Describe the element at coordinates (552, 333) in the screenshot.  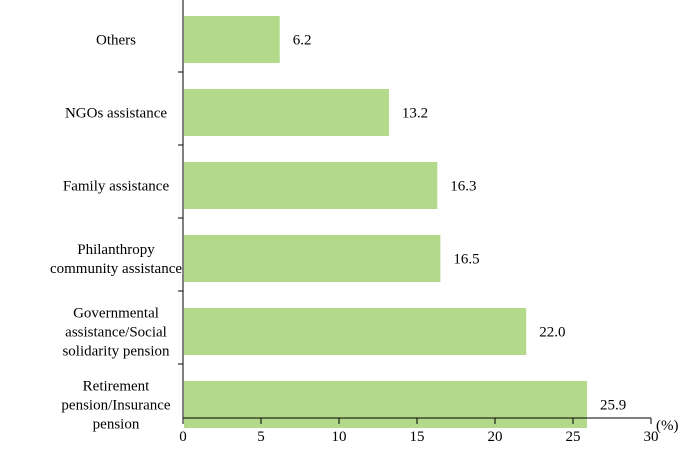
I see `value-label-4: 22.0` at that location.